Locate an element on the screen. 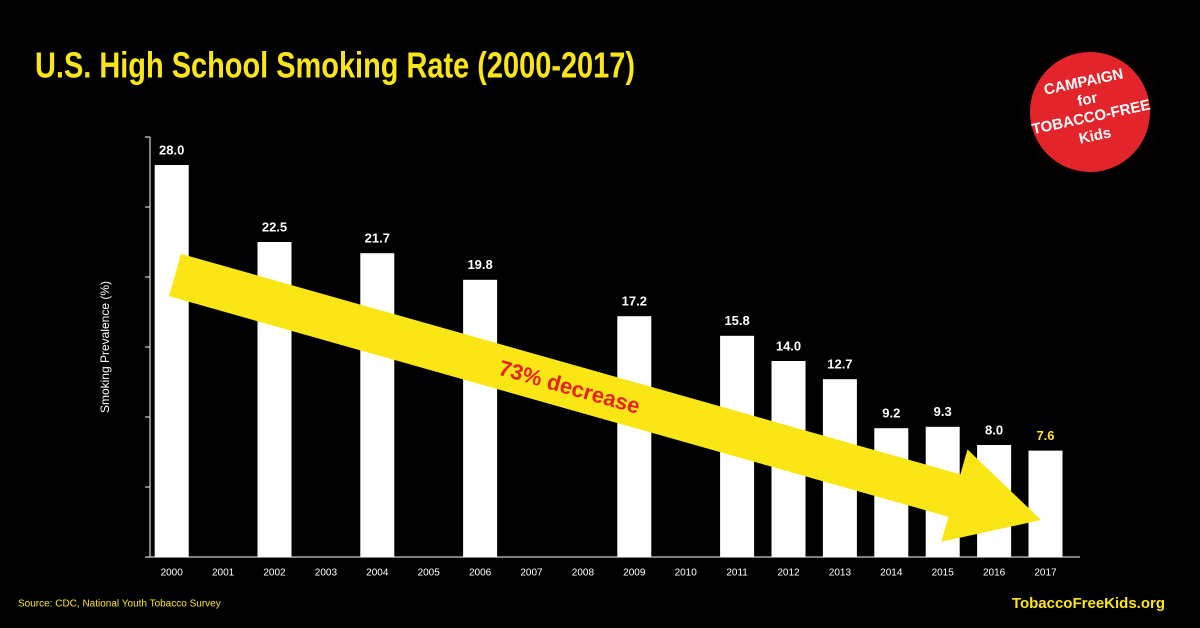 The width and height of the screenshot is (1200, 628). x-tick-label: 2006 is located at coordinates (480, 573).